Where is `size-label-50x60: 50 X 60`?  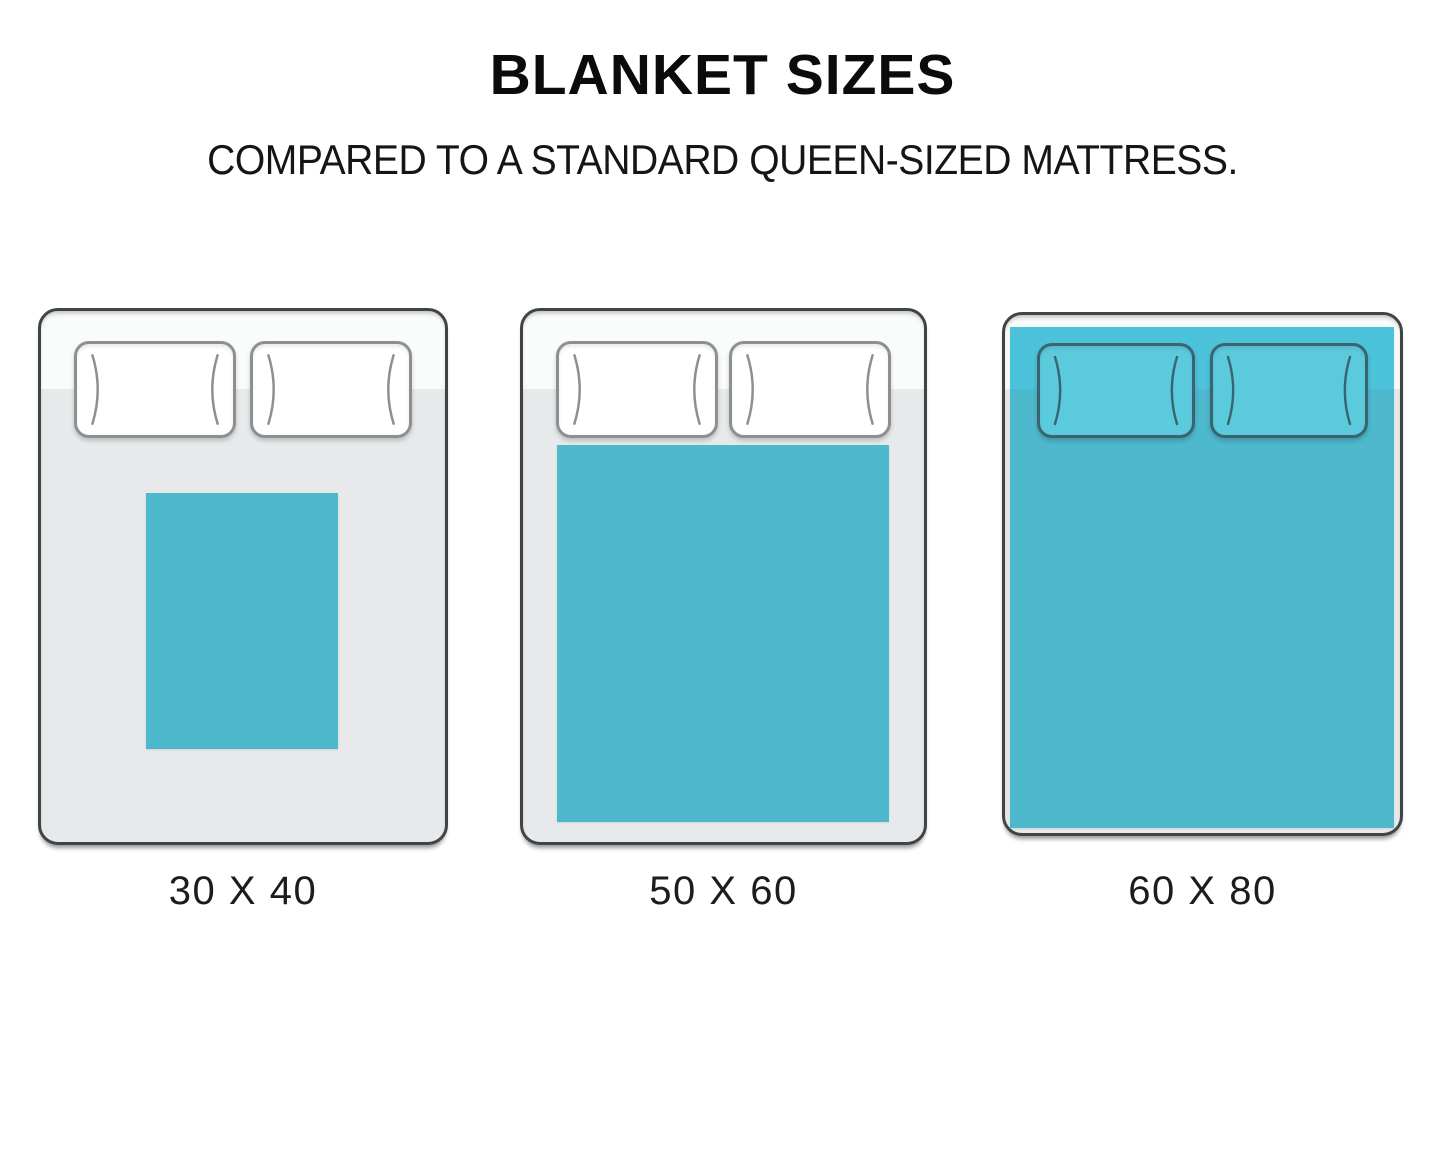 size-label-50x60: 50 X 60 is located at coordinates (723, 891).